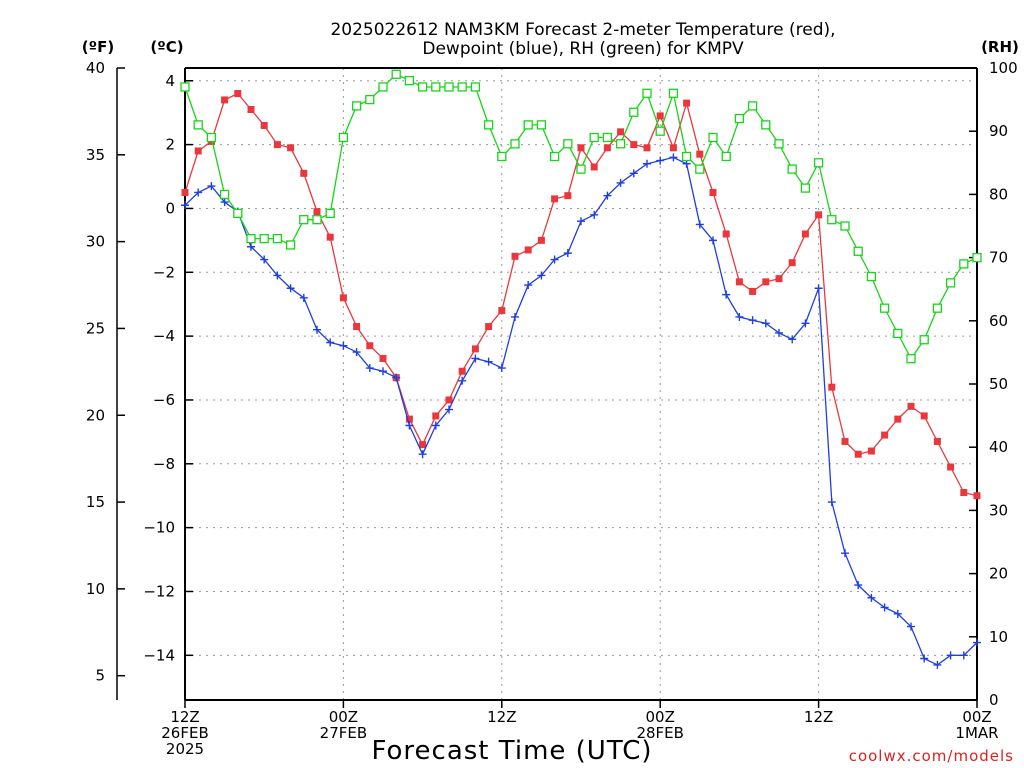 The image size is (1024, 768). I want to click on x-tick-label: 26FEB, so click(184, 733).